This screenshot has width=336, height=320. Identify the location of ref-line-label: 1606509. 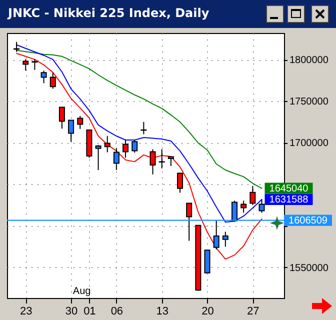
(308, 220).